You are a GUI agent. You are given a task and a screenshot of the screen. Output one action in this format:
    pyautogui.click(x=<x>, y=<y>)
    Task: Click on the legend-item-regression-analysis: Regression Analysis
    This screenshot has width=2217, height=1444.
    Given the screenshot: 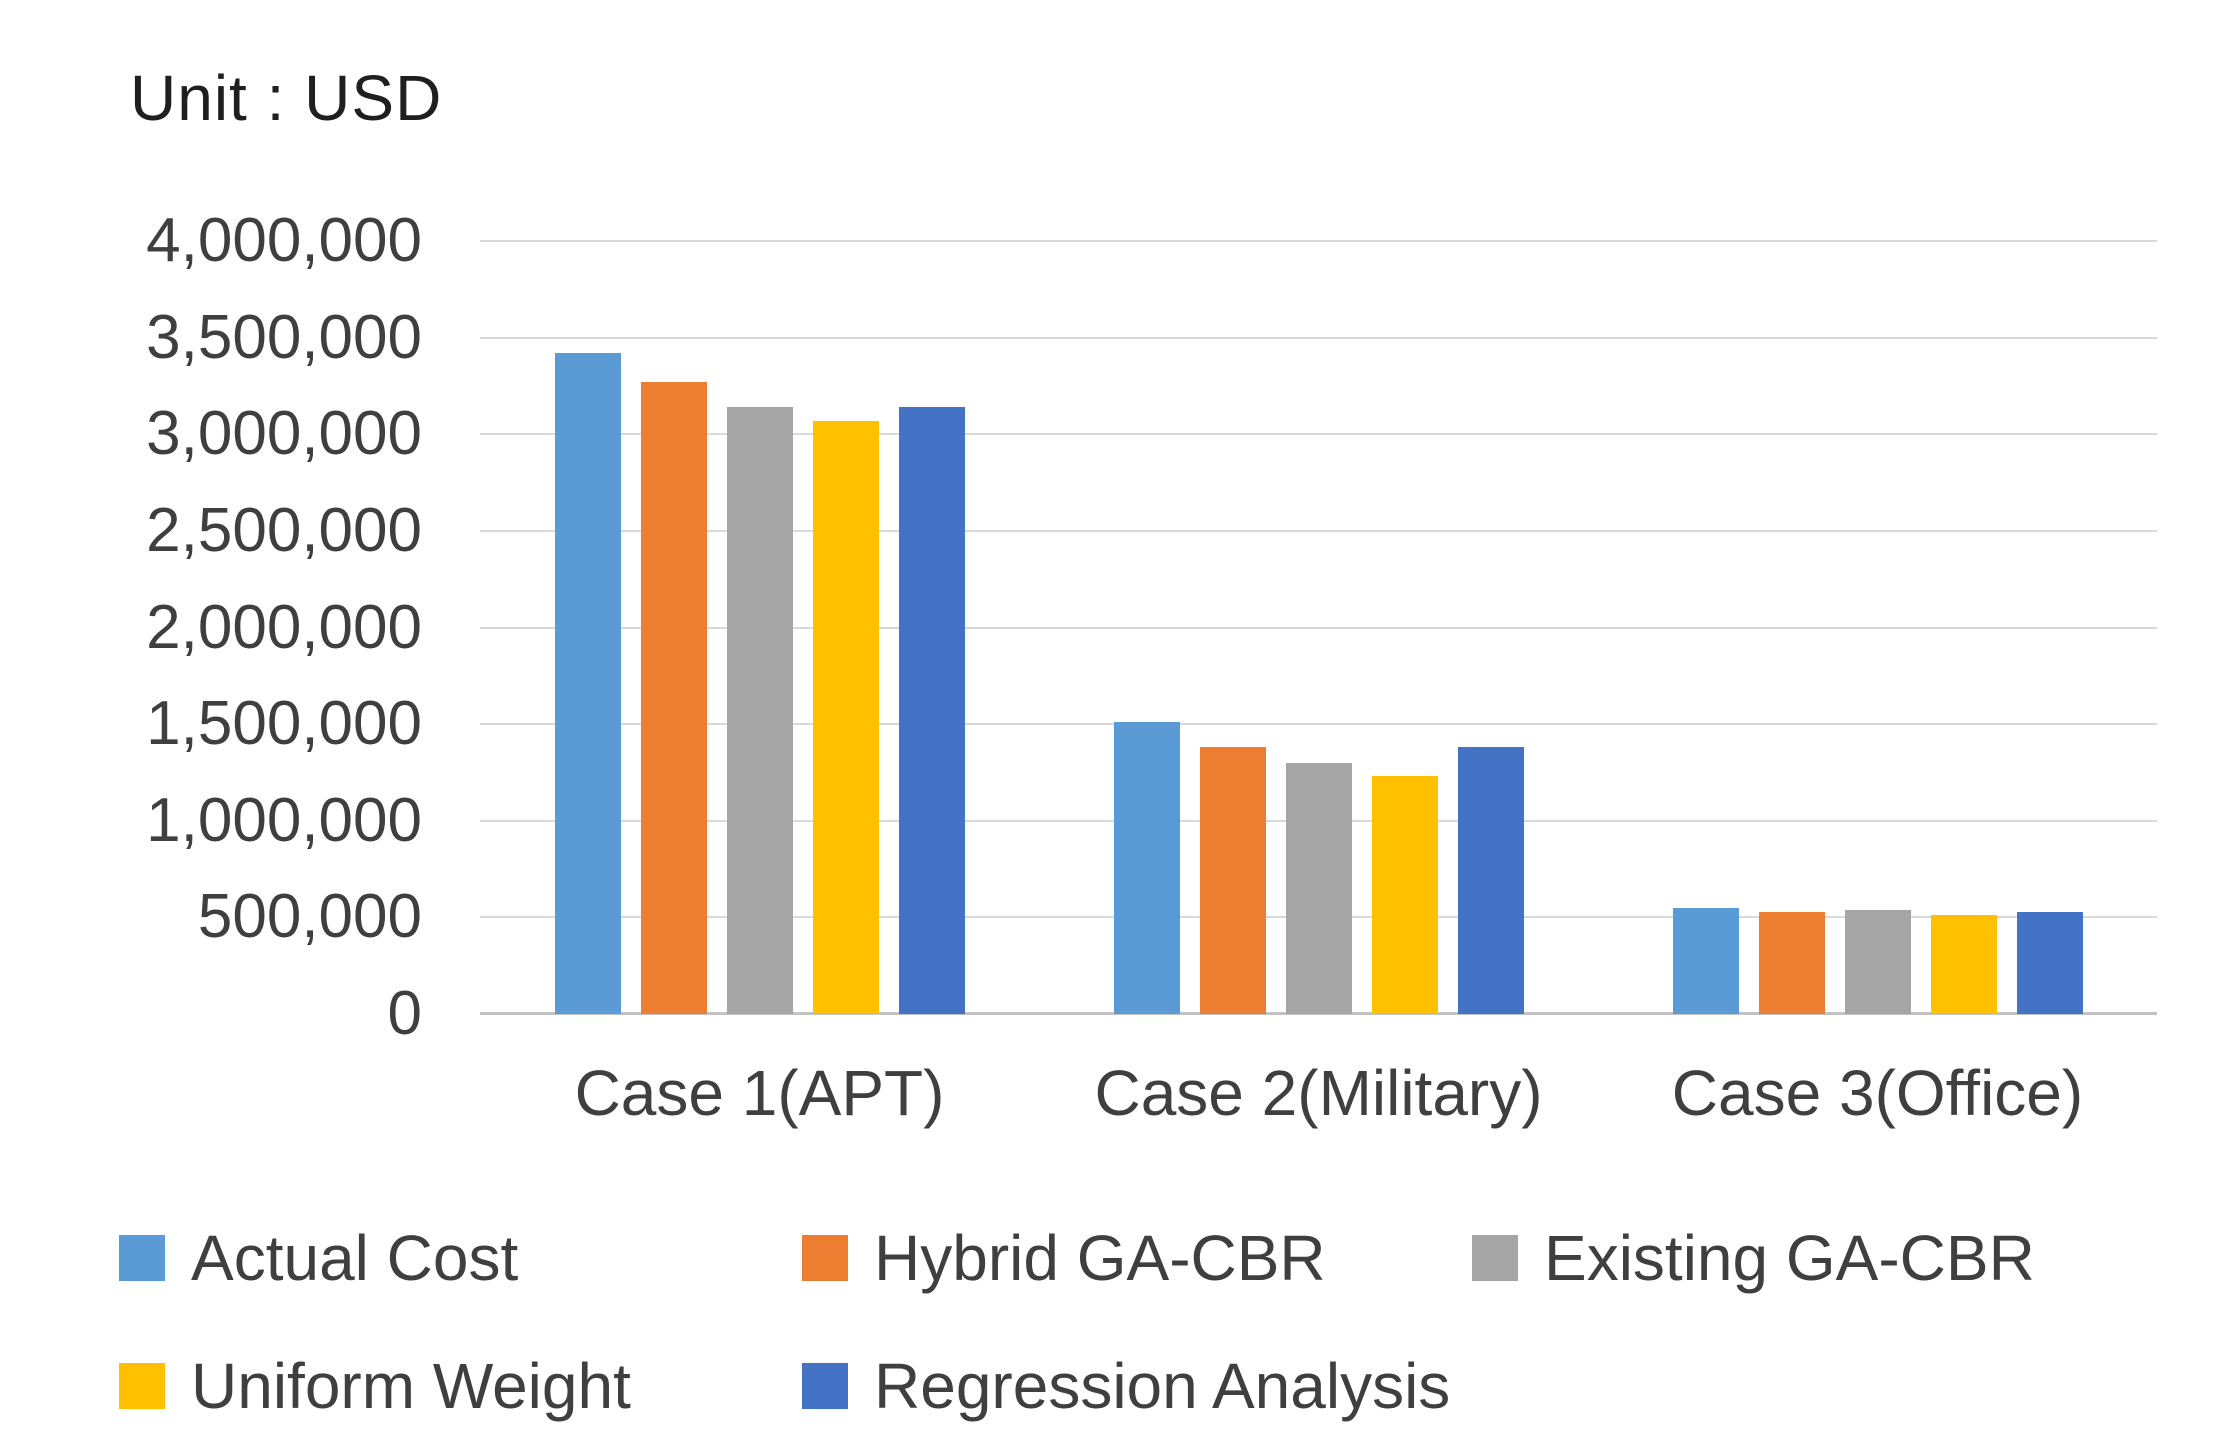 What is the action you would take?
    pyautogui.click(x=1126, y=1386)
    